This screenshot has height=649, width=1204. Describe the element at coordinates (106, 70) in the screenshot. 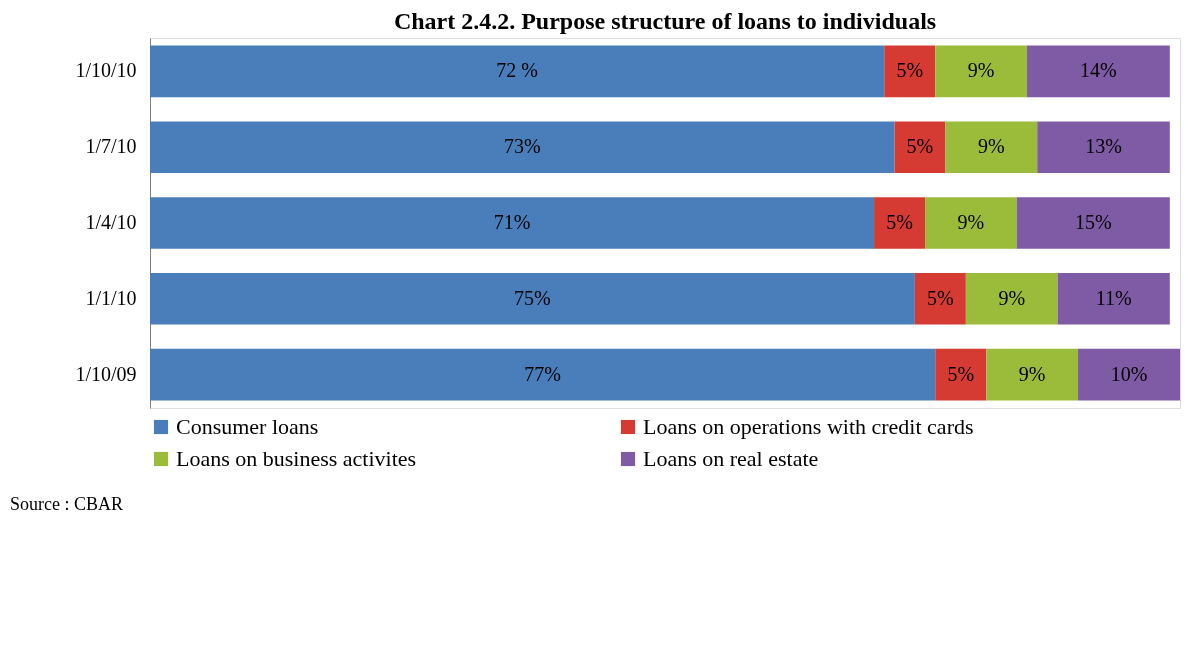

I see `y-tick-label: 1/10/10` at that location.